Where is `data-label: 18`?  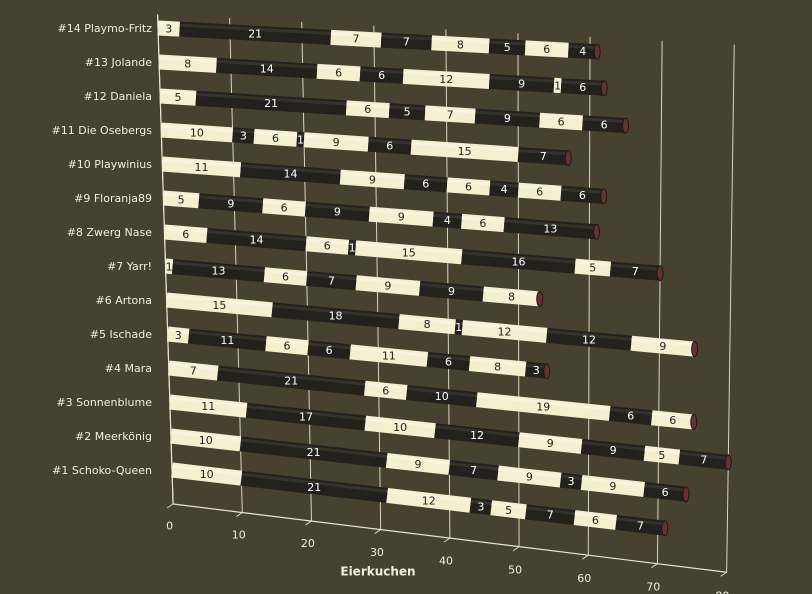
data-label: 18 is located at coordinates (336, 316).